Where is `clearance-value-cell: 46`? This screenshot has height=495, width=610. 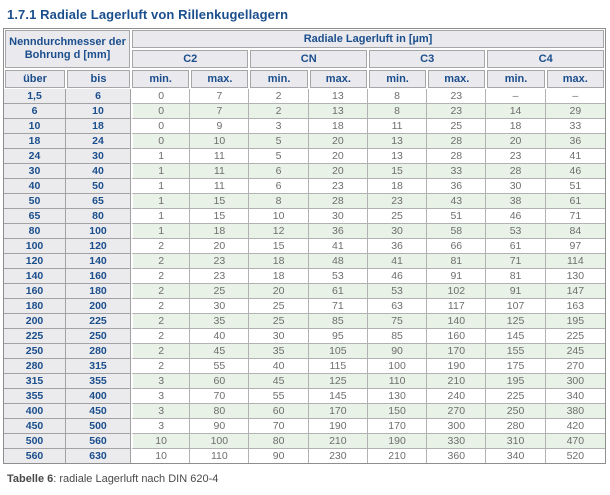
clearance-value-cell: 46 is located at coordinates (397, 276).